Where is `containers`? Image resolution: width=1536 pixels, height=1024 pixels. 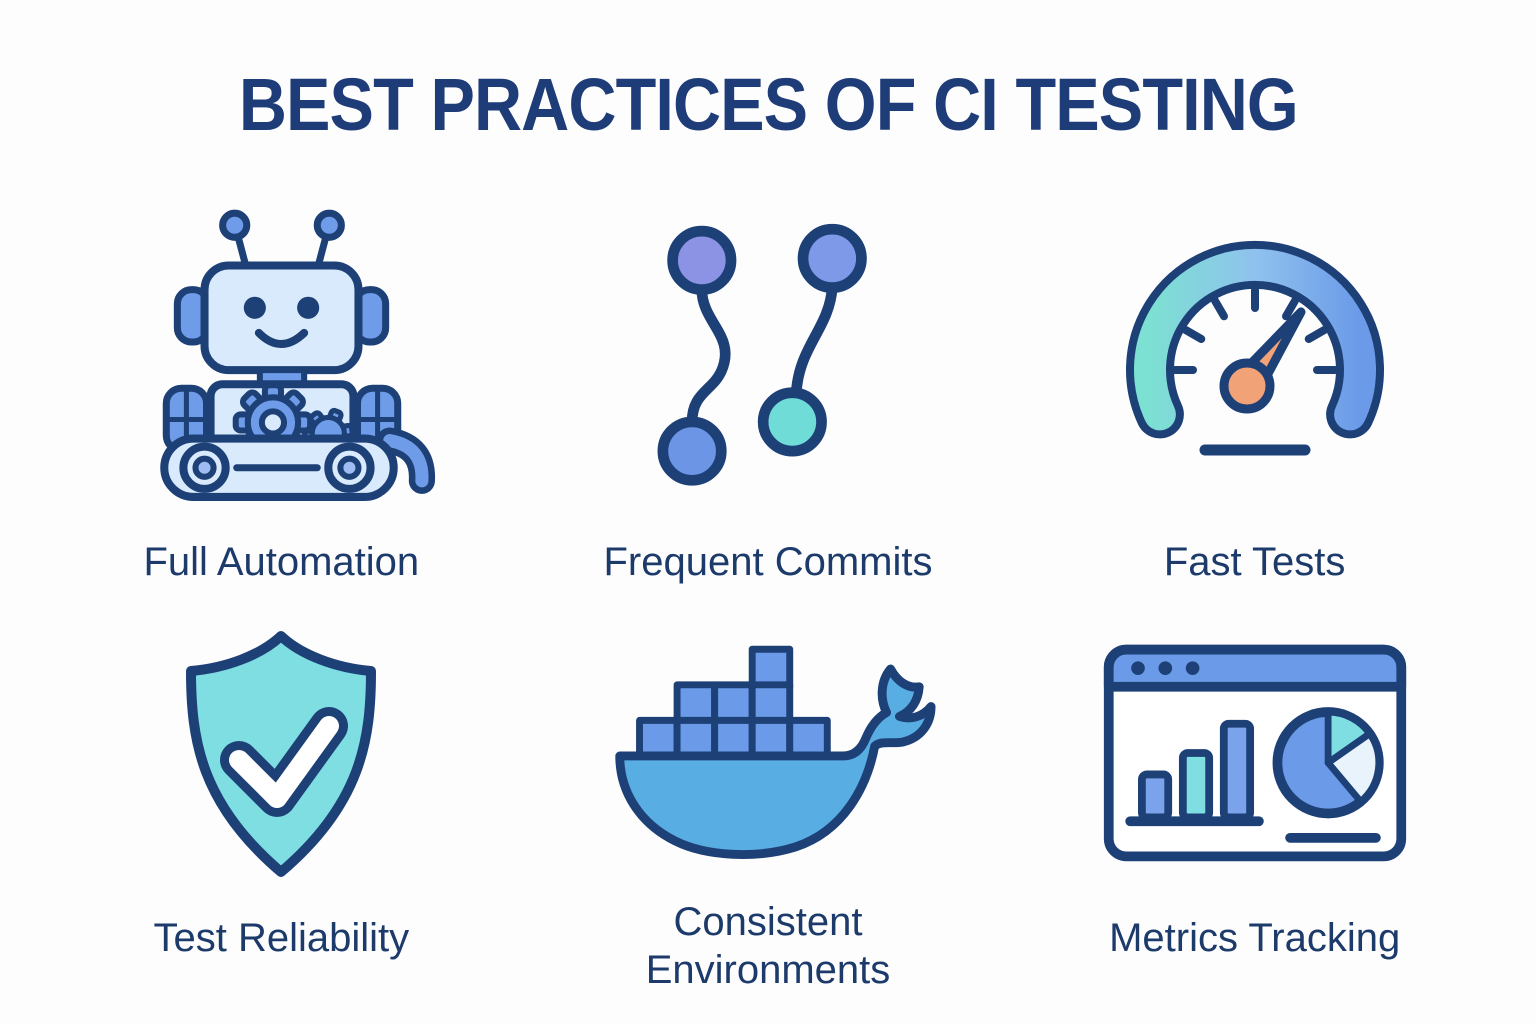
containers is located at coordinates (733, 703).